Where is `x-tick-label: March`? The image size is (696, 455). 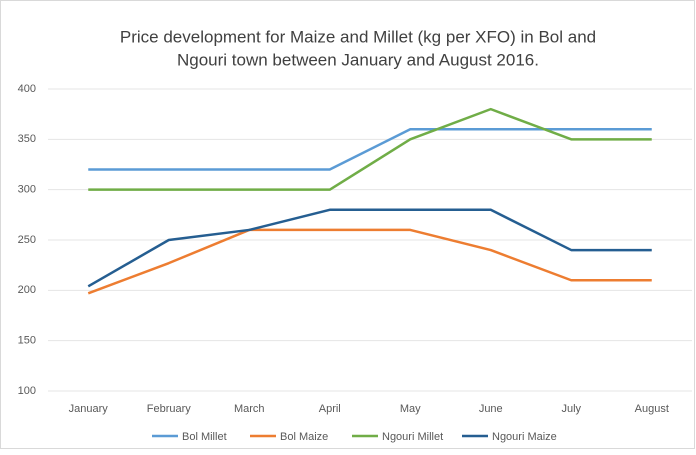 x-tick-label: March is located at coordinates (249, 409).